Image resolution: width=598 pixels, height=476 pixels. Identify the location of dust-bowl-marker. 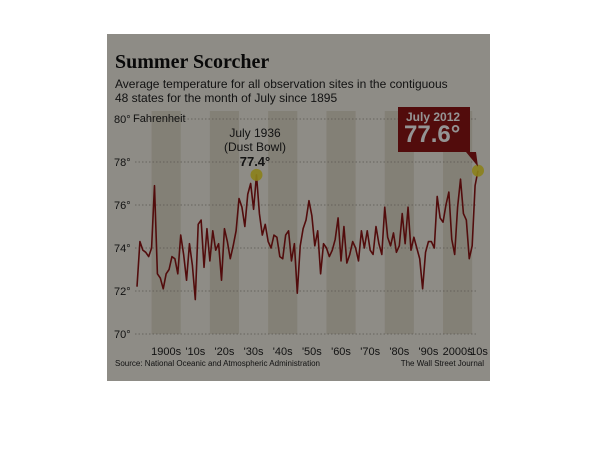
(256, 174).